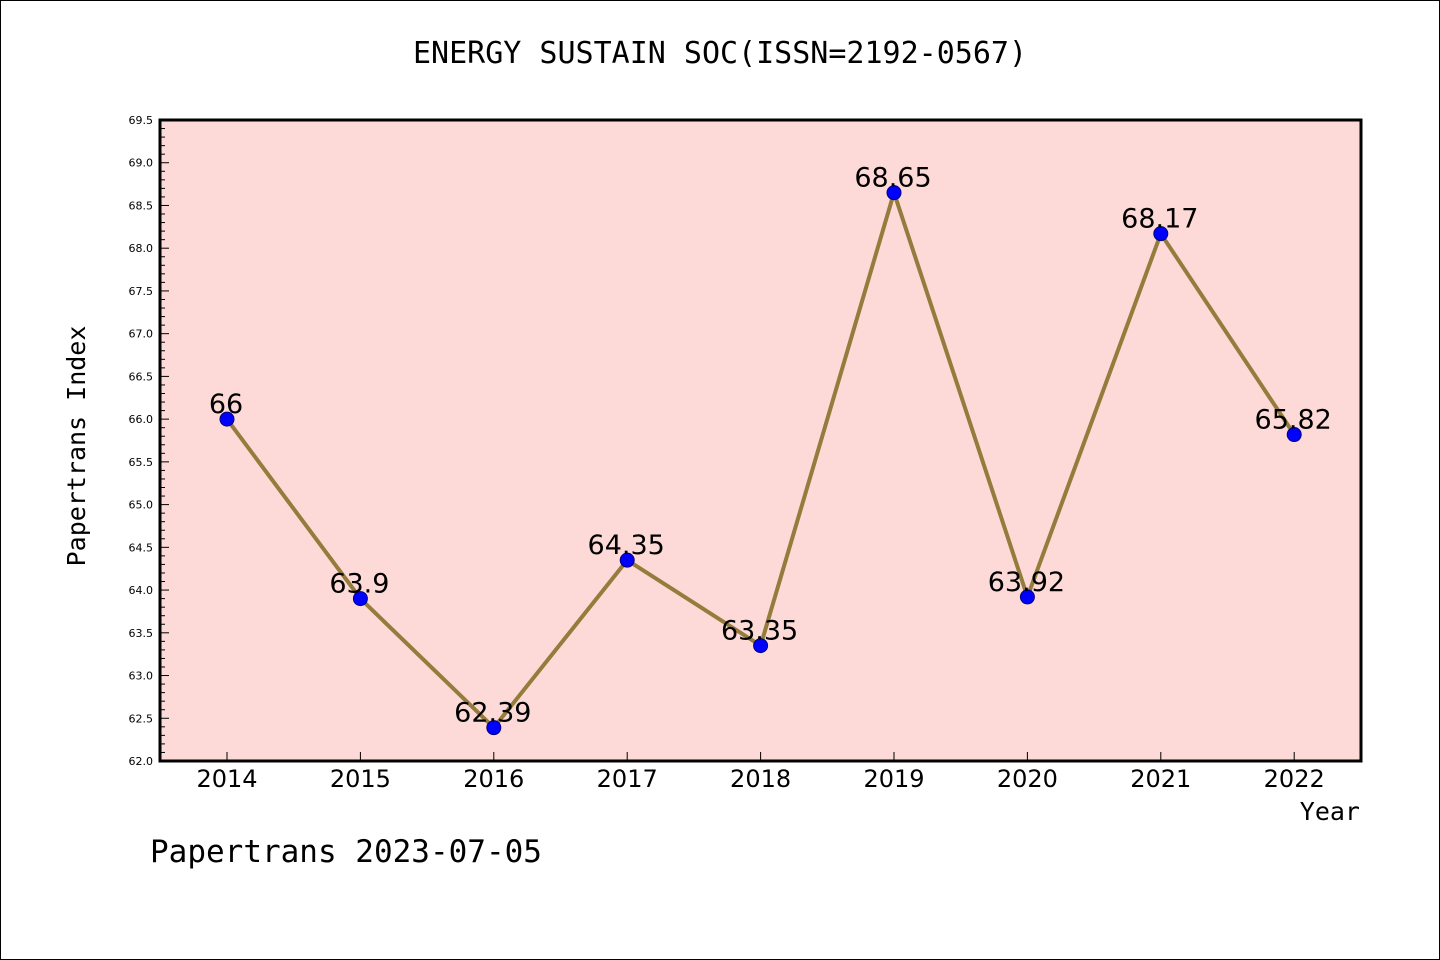 This screenshot has width=1440, height=960. I want to click on y-tick-label: 66.5, so click(141, 376).